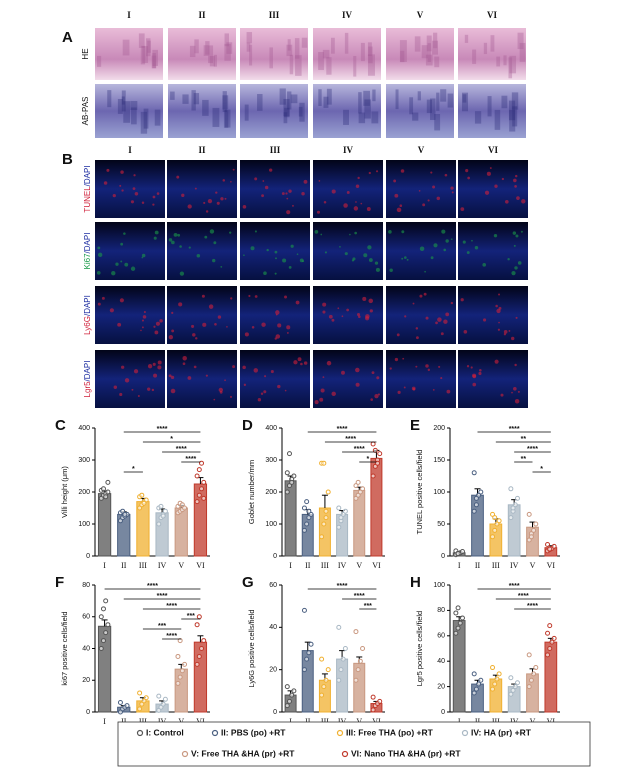  What do you see at coordinates (247, 425) in the screenshot?
I see `panel-letter: D` at bounding box center [247, 425].